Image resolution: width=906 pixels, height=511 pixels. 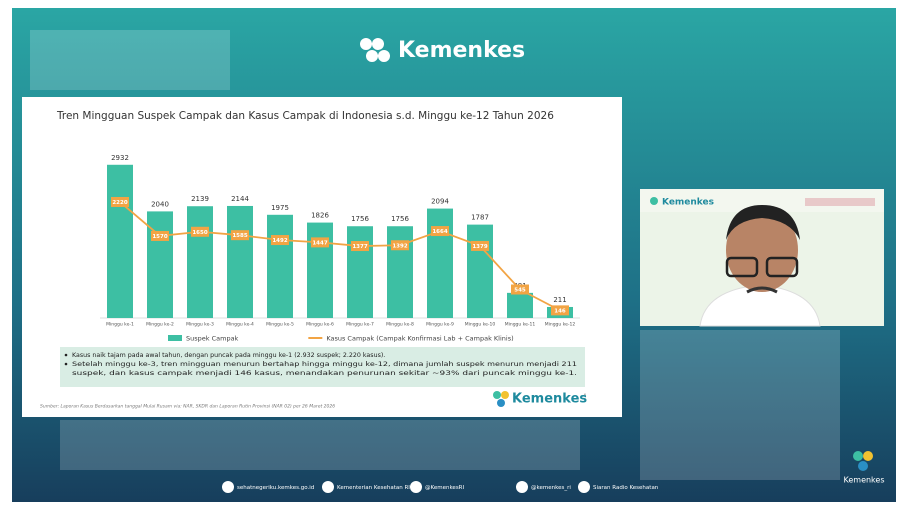 I want to click on header-logo: Kemenkes, so click(x=442, y=50).